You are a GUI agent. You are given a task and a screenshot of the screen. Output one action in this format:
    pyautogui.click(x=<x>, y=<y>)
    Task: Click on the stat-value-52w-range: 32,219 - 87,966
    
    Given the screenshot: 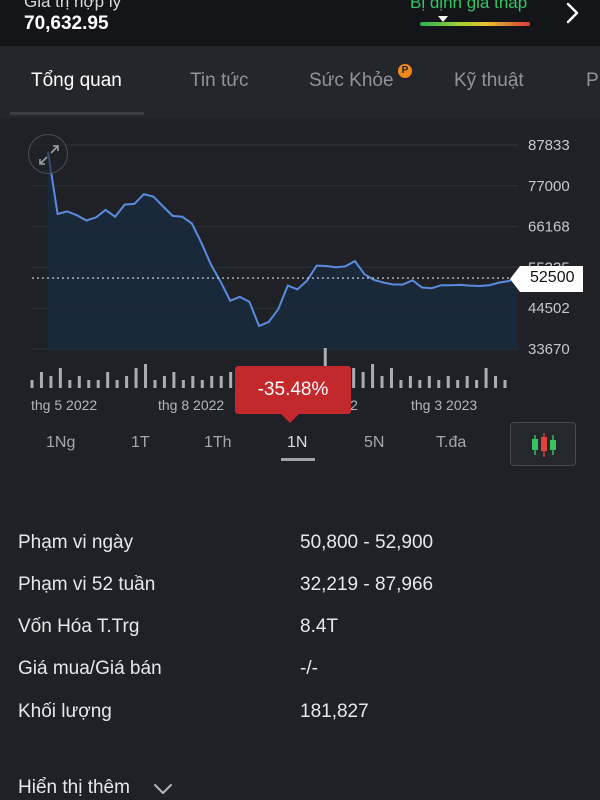 What is the action you would take?
    pyautogui.click(x=367, y=584)
    